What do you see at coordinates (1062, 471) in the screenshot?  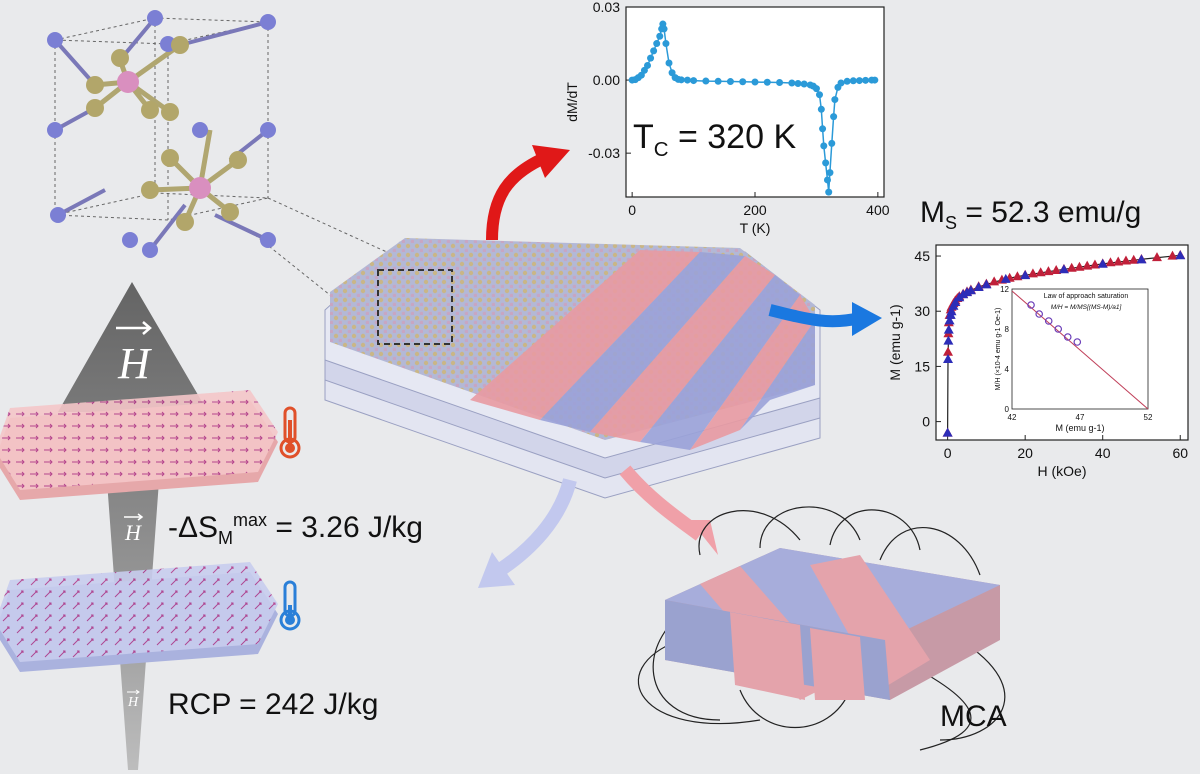 I see `x-axis-label: H (kOe)` at bounding box center [1062, 471].